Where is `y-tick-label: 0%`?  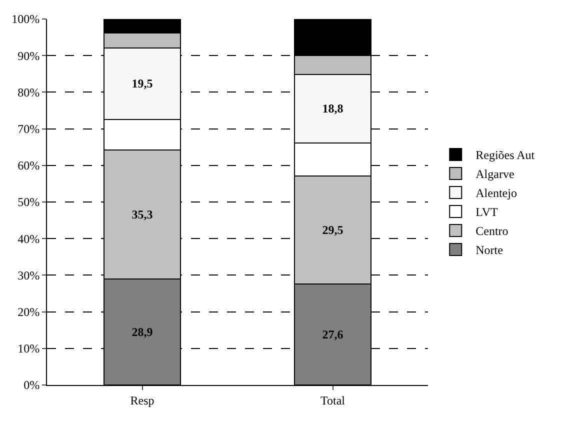
y-tick-label: 0% is located at coordinates (32, 385).